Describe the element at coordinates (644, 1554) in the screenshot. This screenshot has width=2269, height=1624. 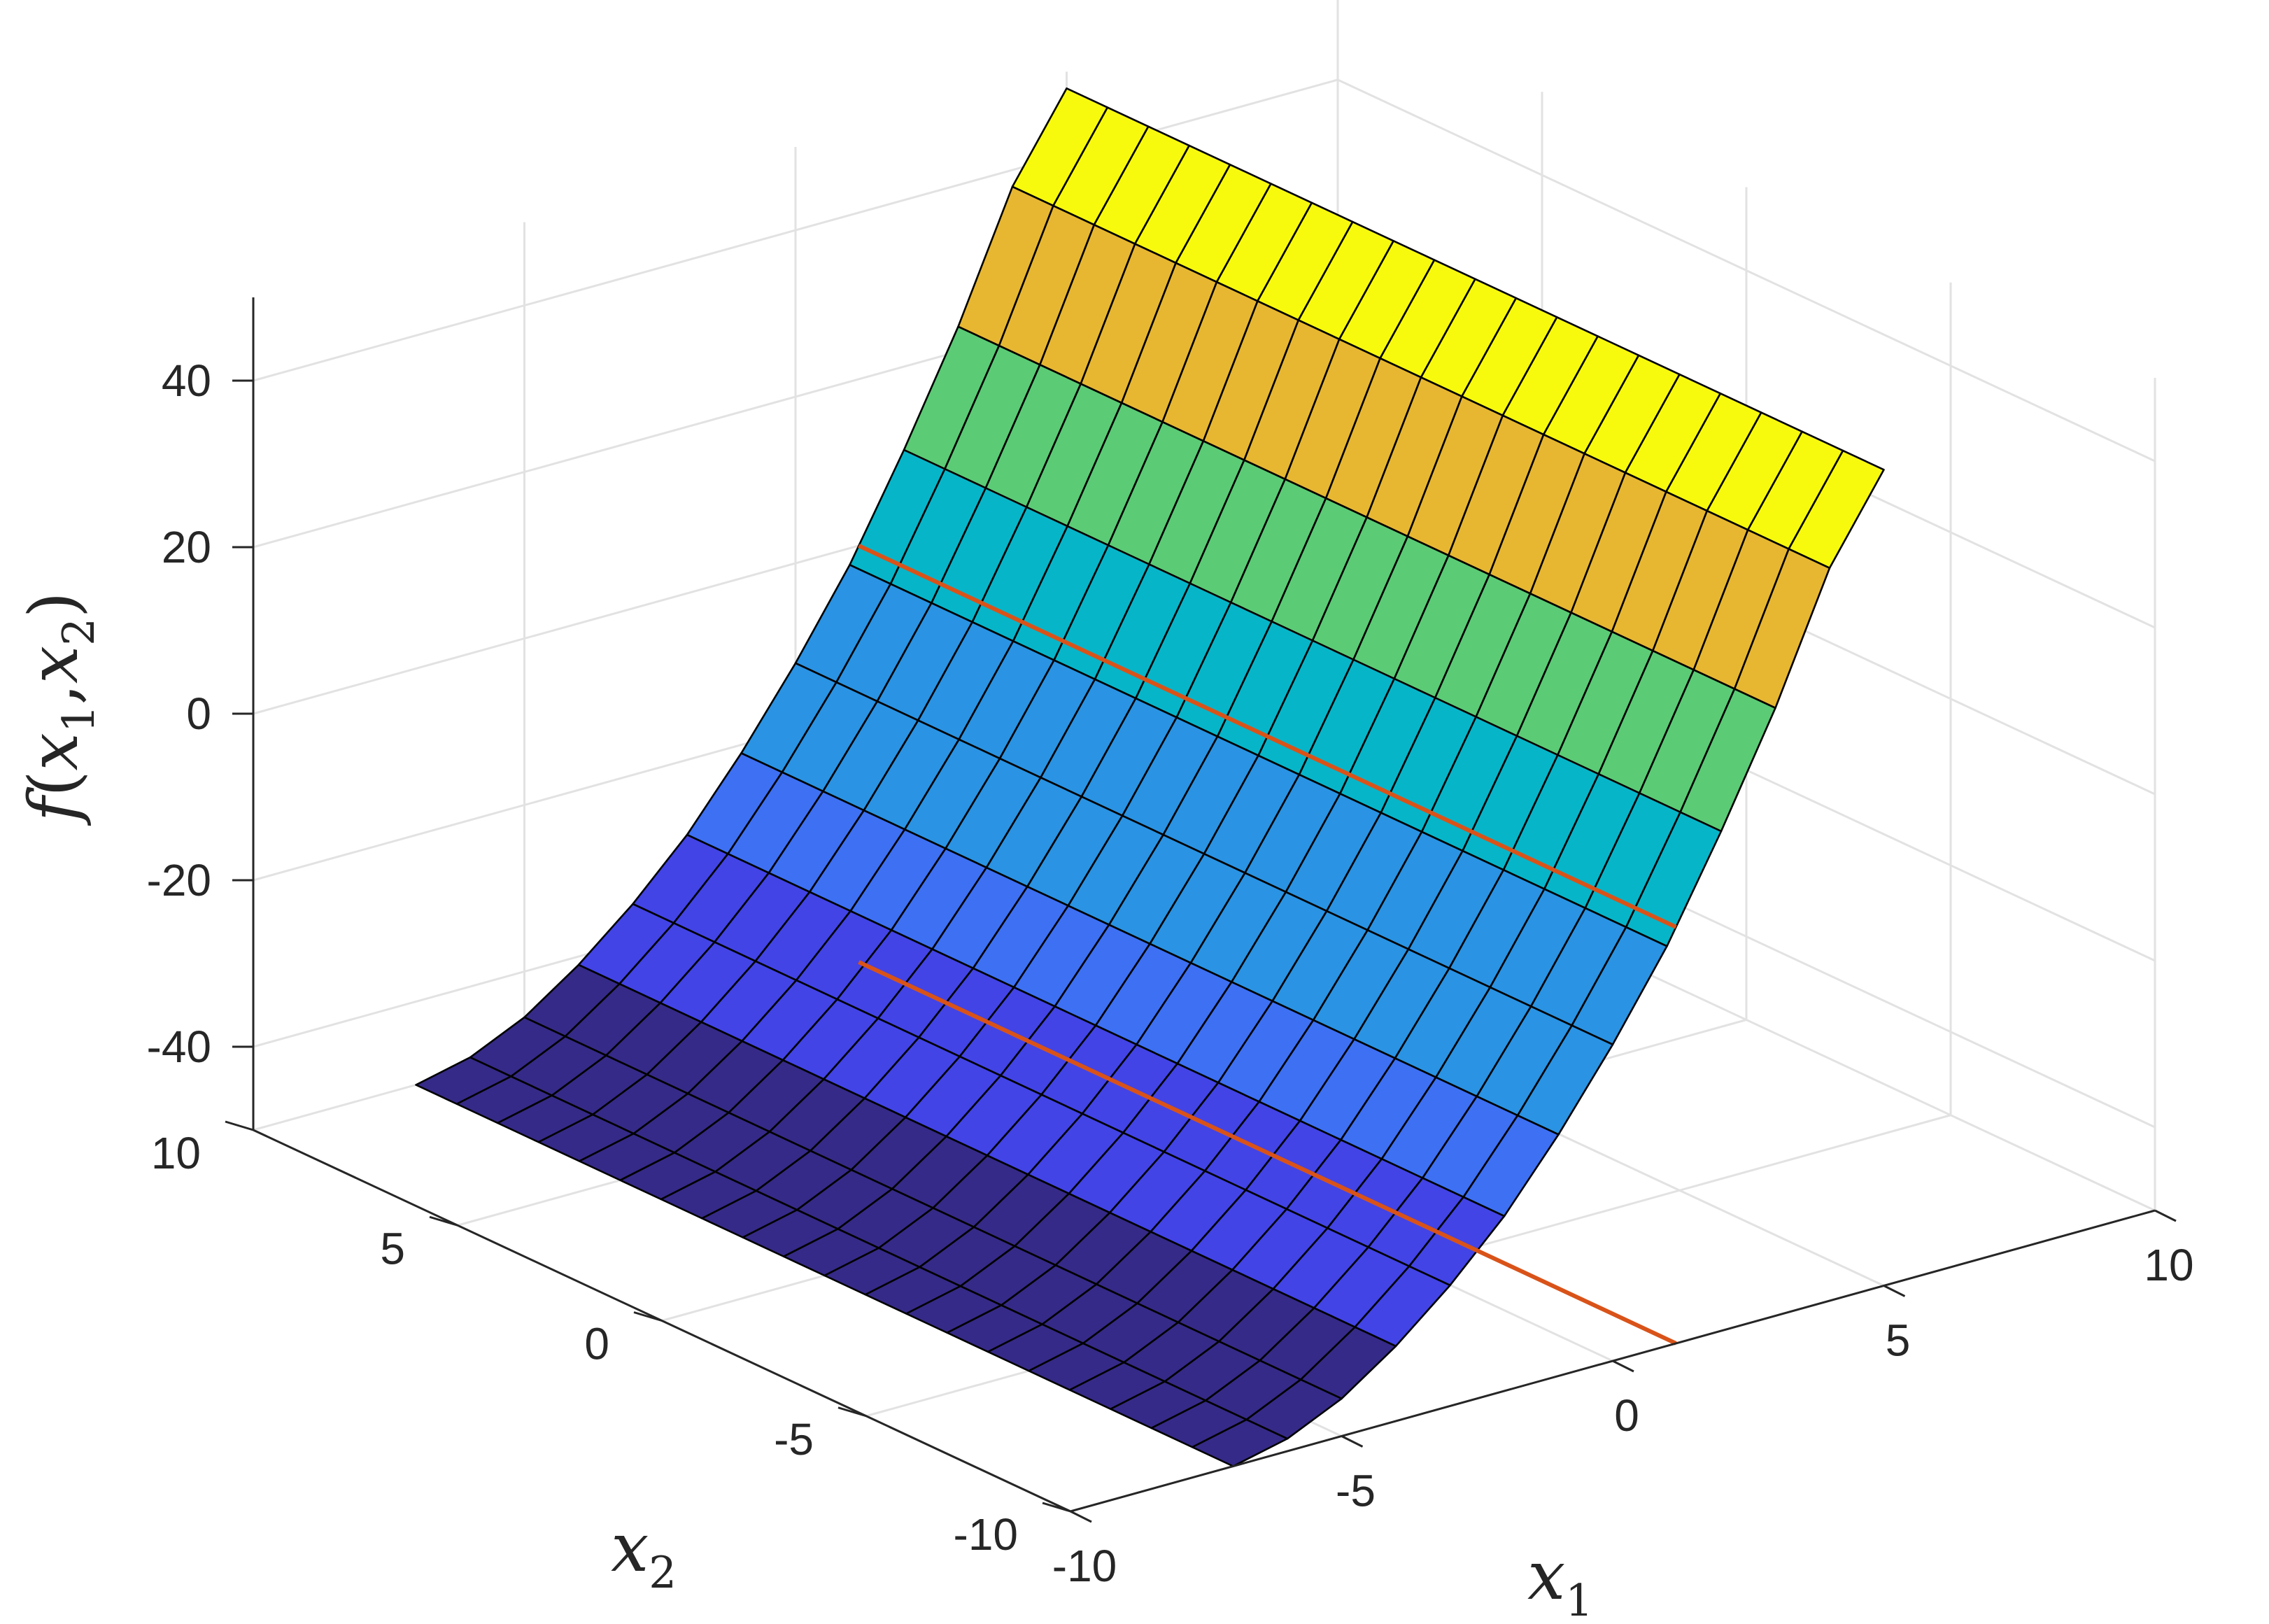
I see `x2-axis-label: x2` at that location.